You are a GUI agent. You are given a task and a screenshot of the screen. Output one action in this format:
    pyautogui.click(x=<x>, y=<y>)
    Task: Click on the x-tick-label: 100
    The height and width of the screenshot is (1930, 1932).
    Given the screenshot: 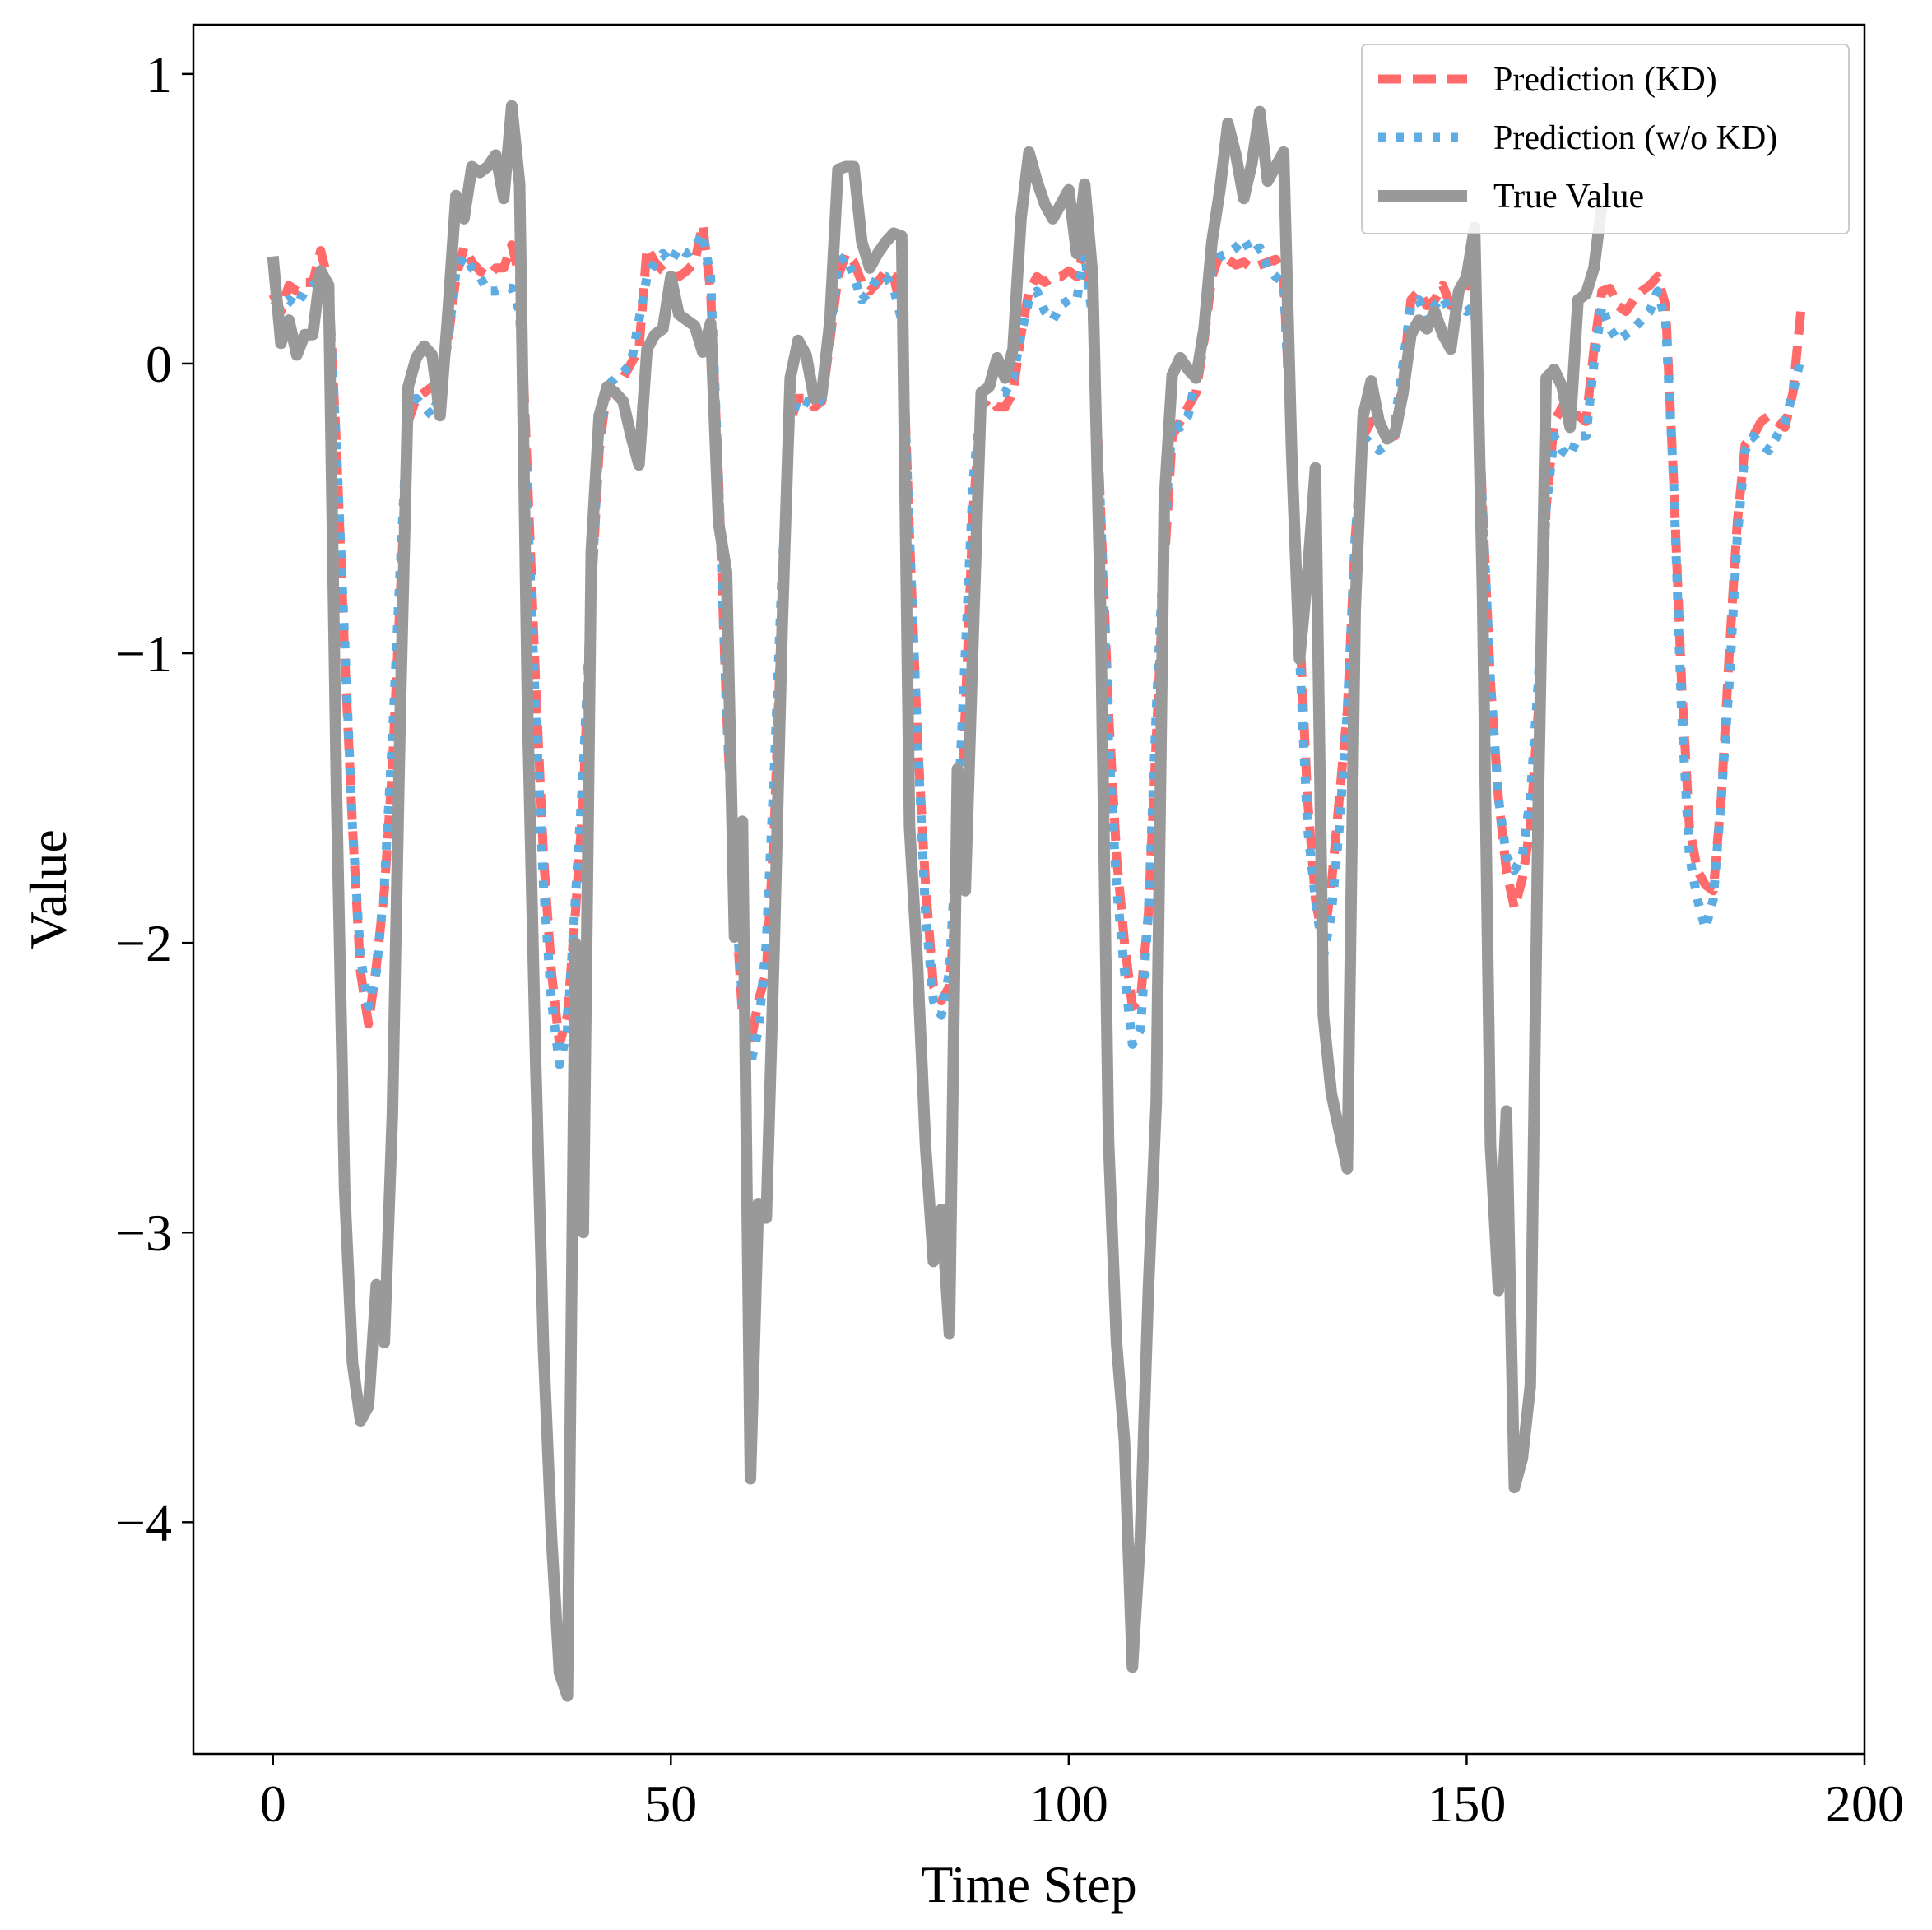 What is the action you would take?
    pyautogui.click(x=1068, y=1804)
    